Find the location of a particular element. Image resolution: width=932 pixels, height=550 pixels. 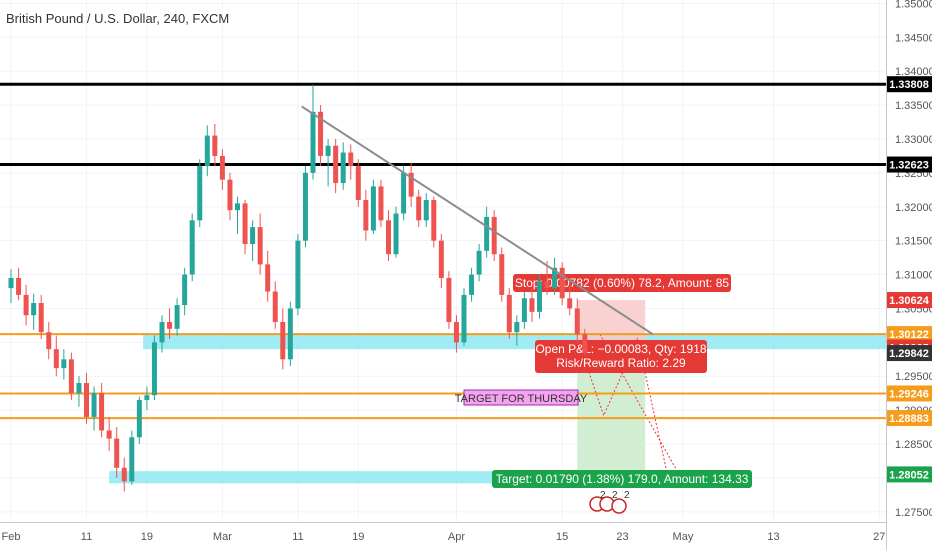

time-axis: Feb 11 19 Mar 11 19 Apr 15 23 May 13 27 is located at coordinates (443, 536).